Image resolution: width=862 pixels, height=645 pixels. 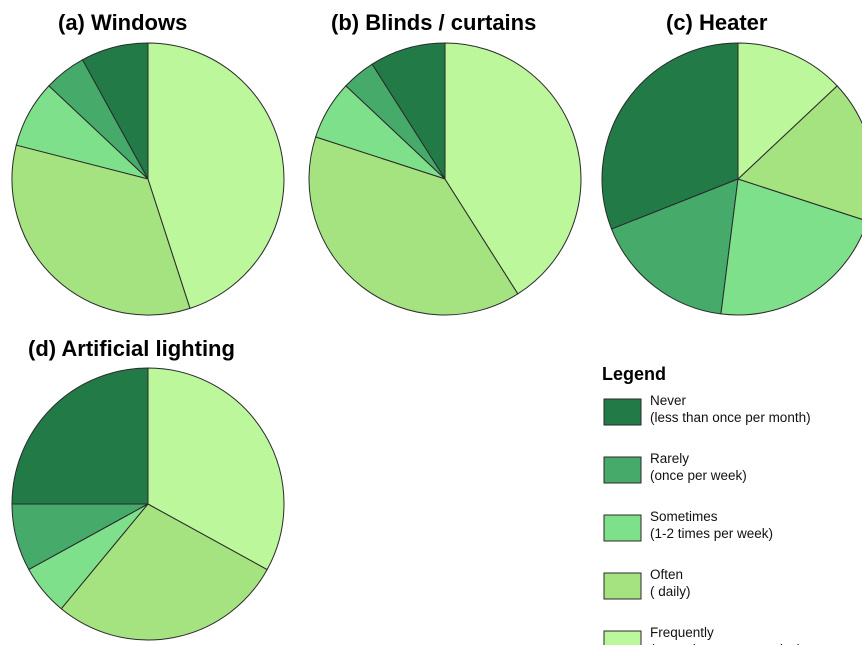 I want to click on legend-description: (1-2 times per week), so click(x=711, y=533).